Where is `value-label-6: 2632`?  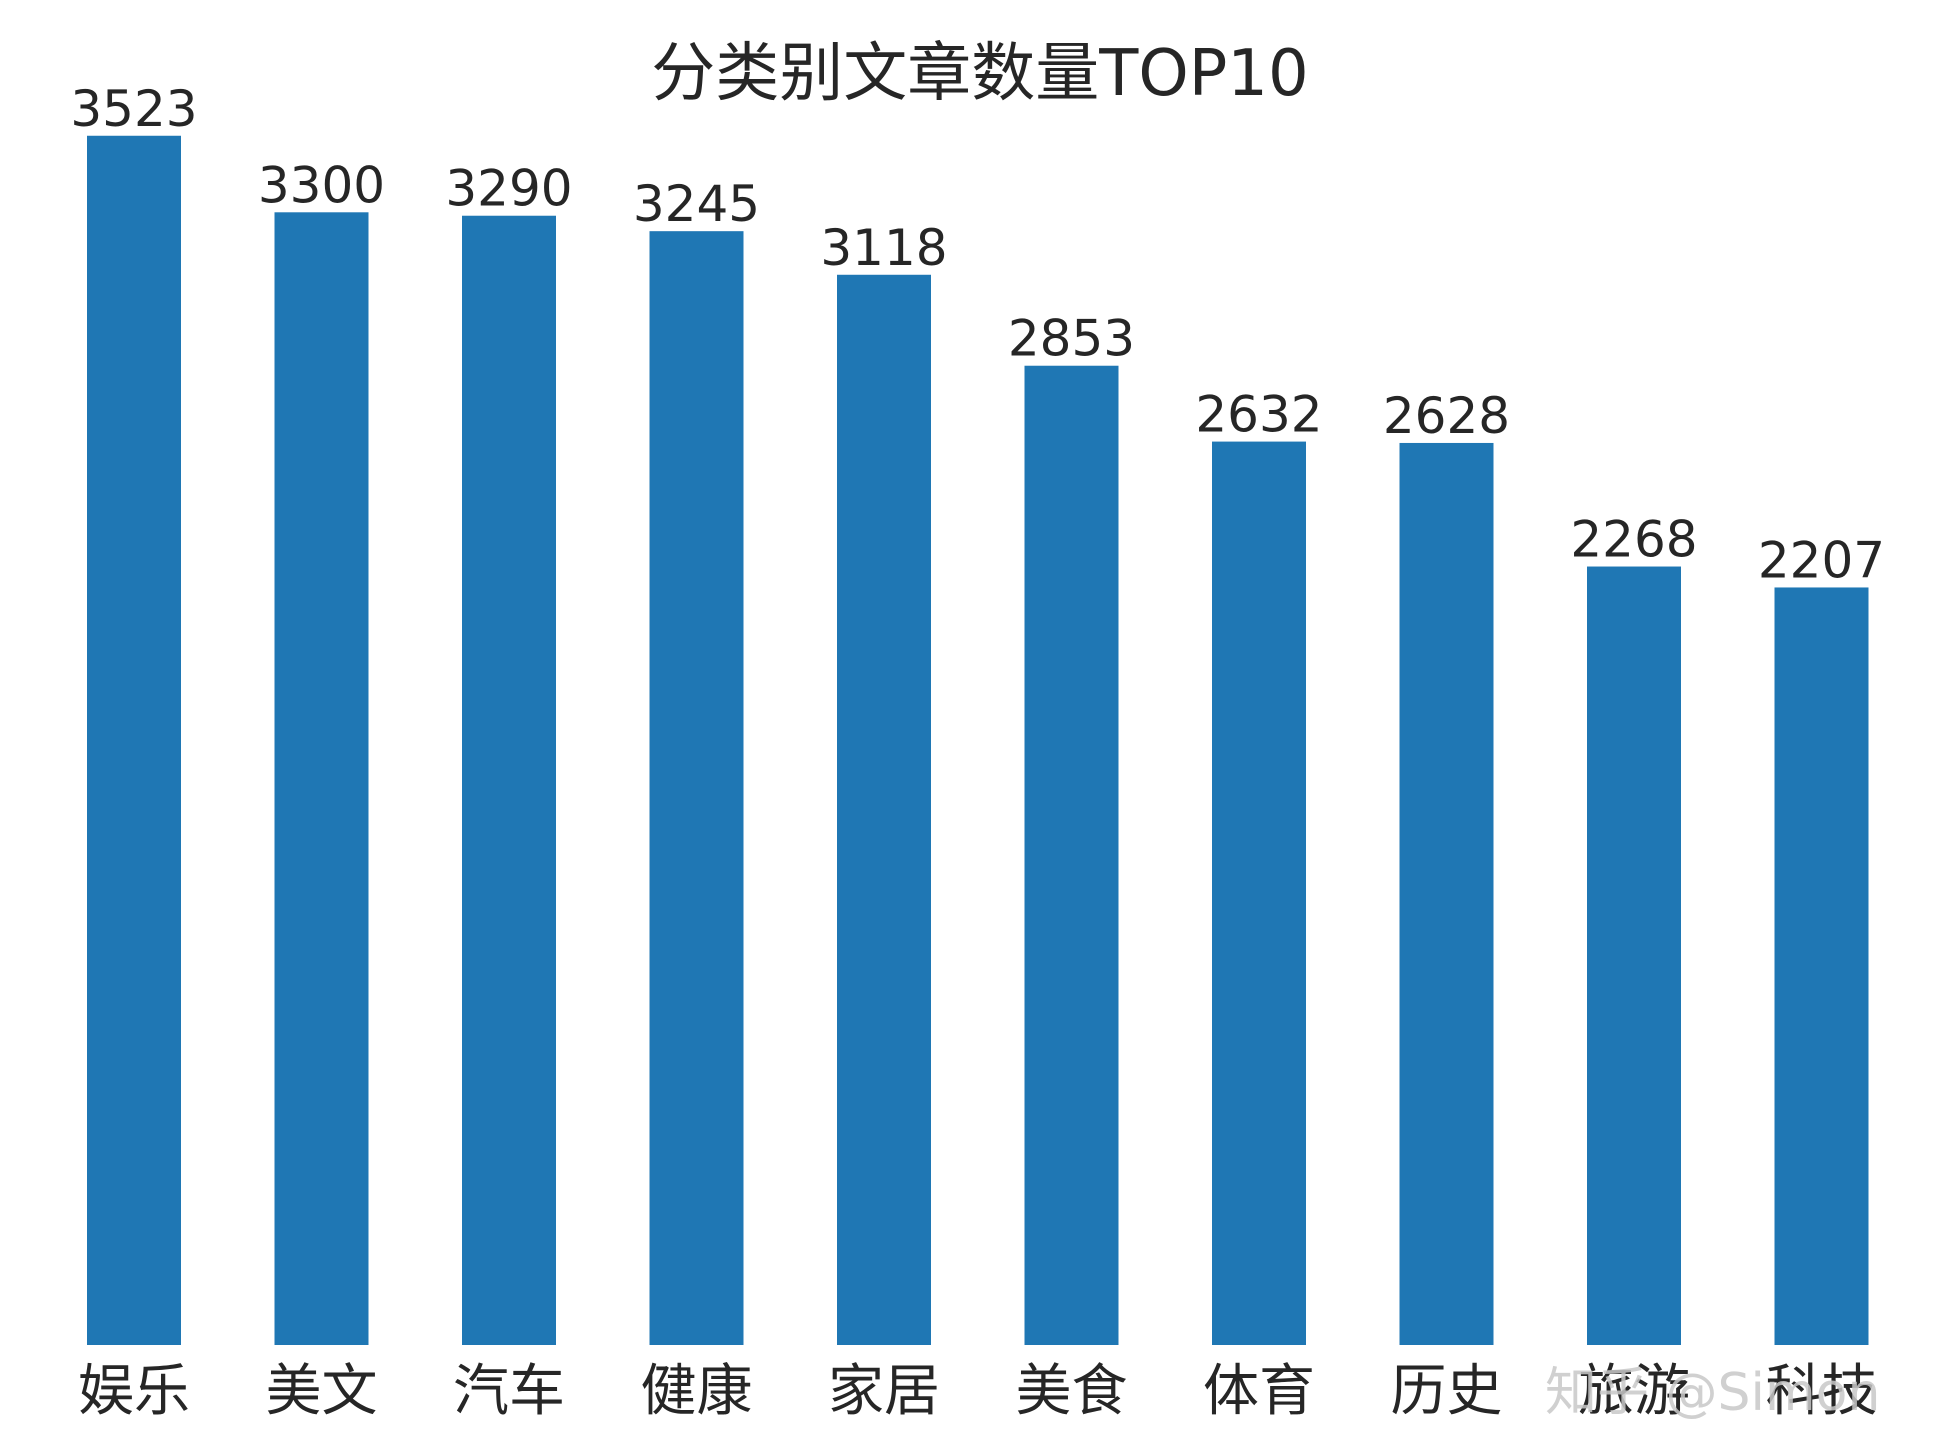 value-label-6: 2632 is located at coordinates (1258, 415).